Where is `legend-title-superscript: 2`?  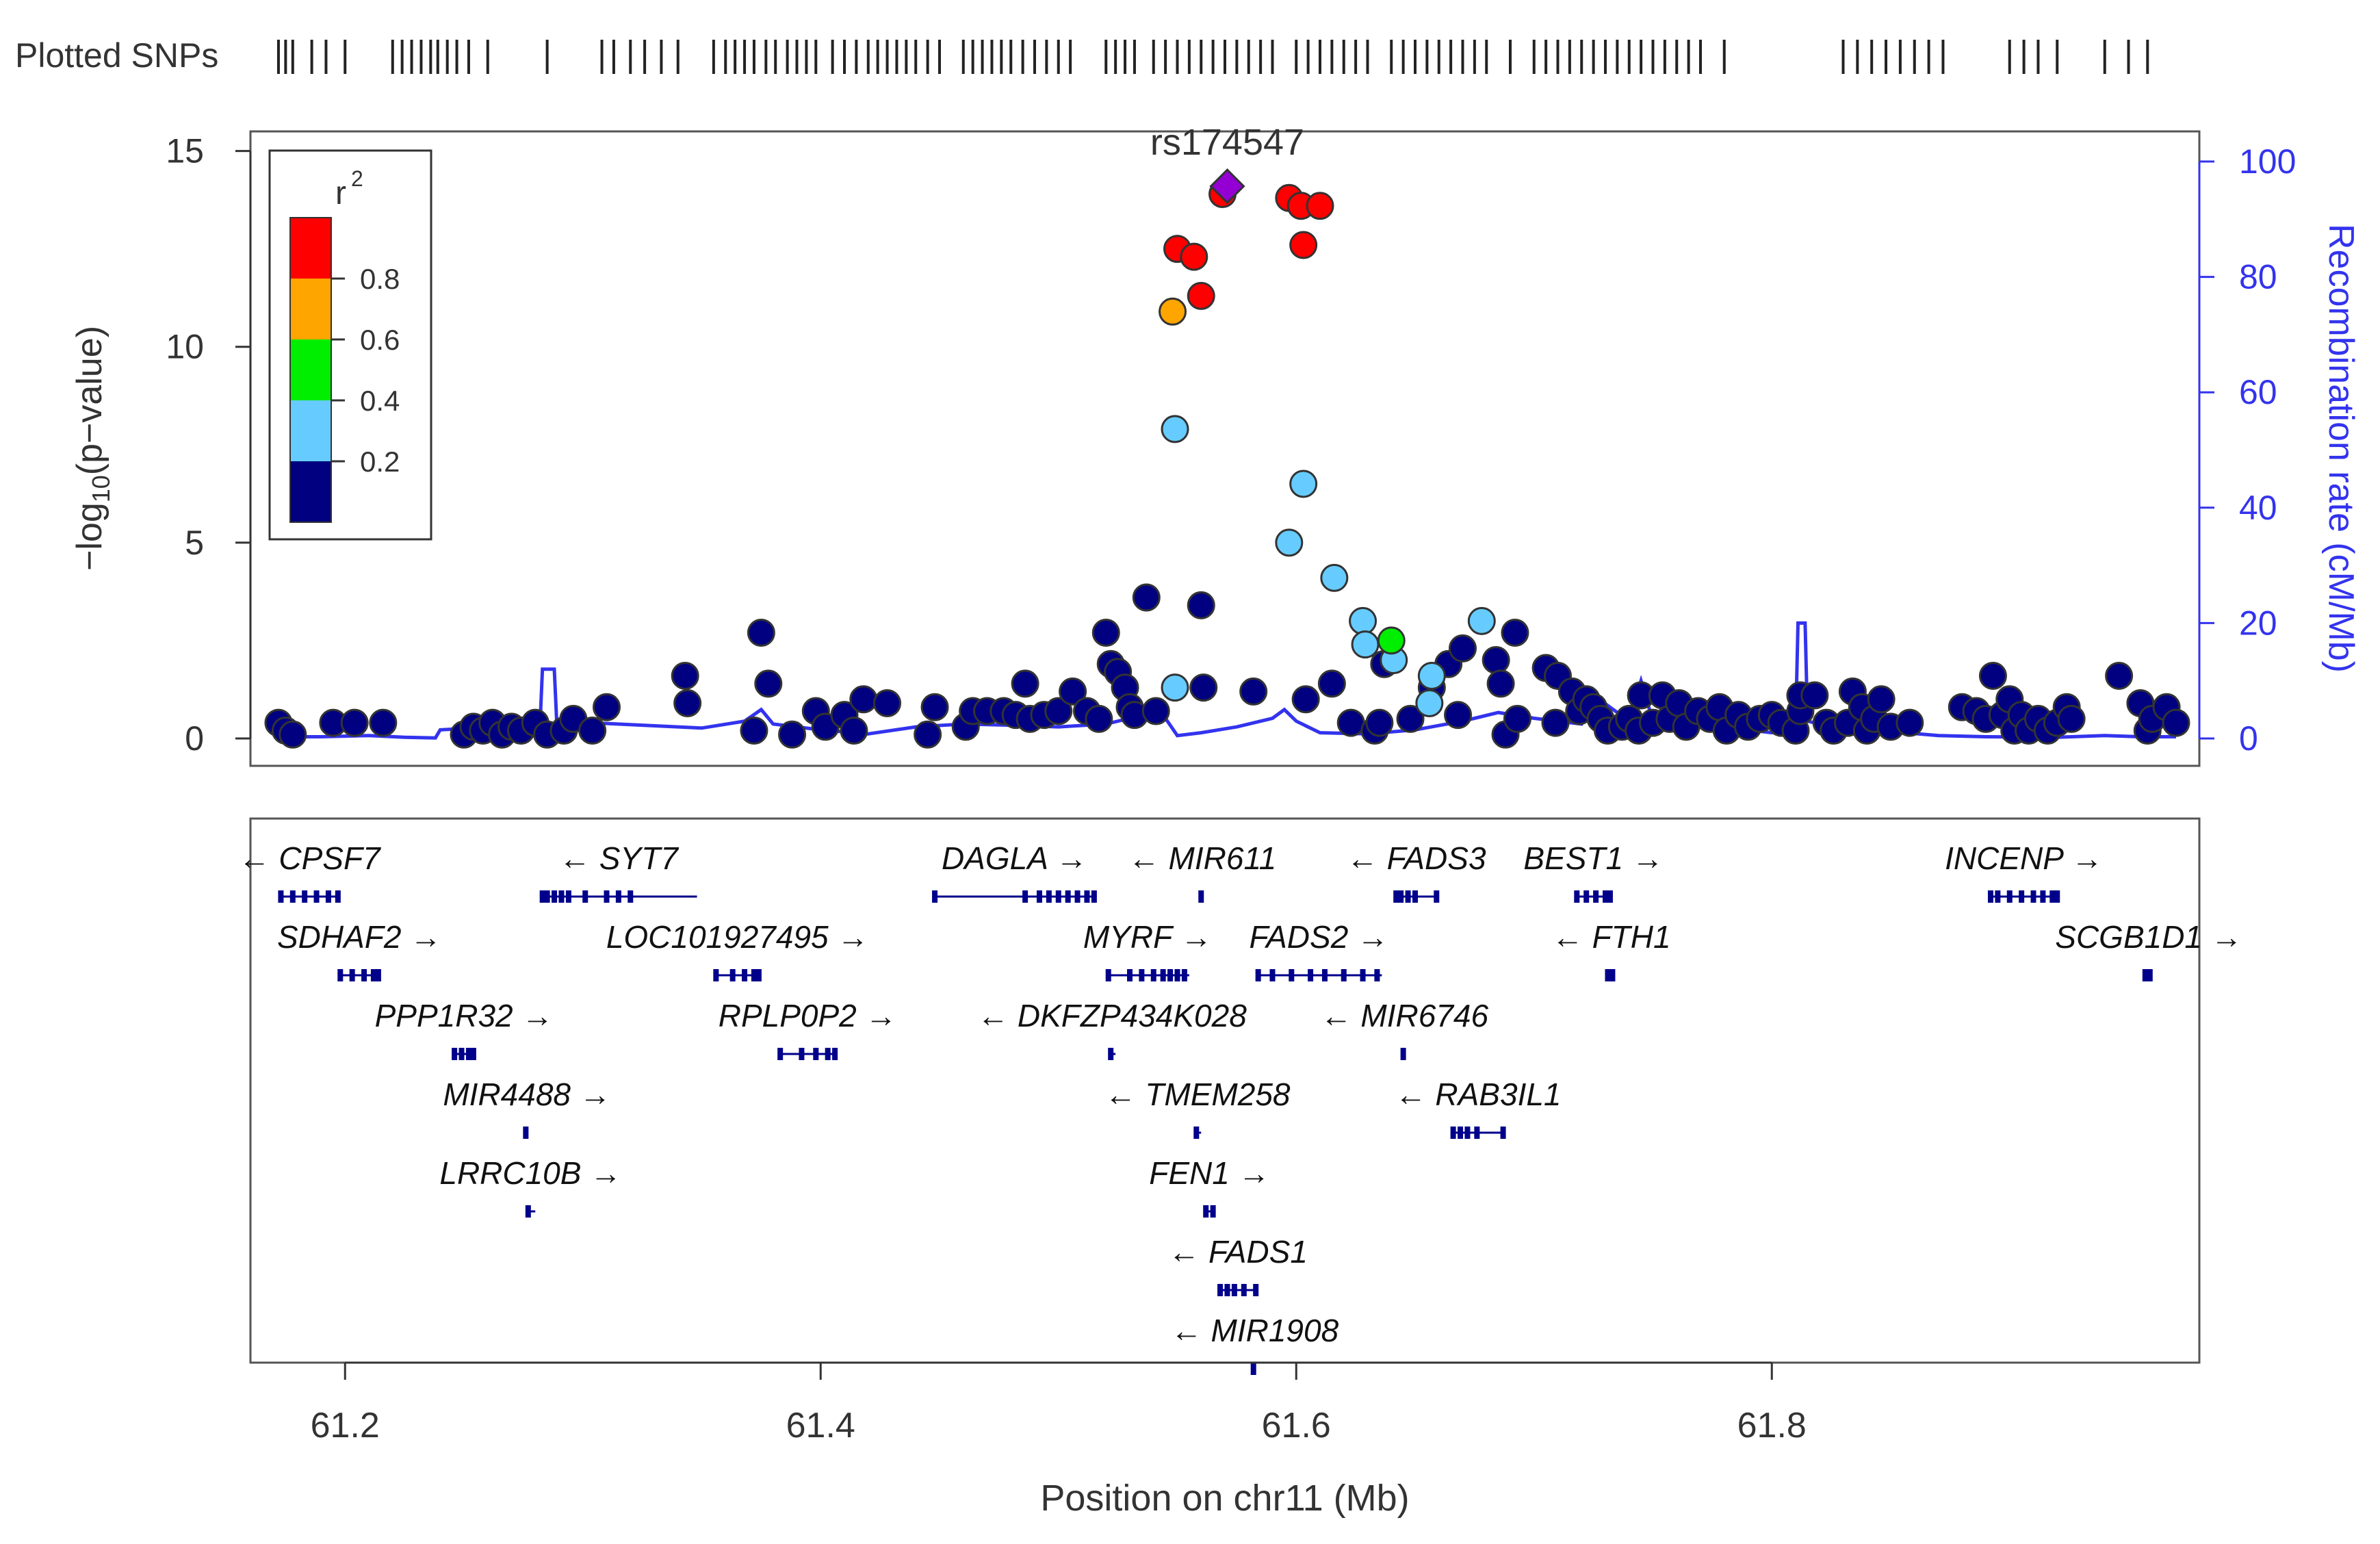 legend-title-superscript: 2 is located at coordinates (357, 179).